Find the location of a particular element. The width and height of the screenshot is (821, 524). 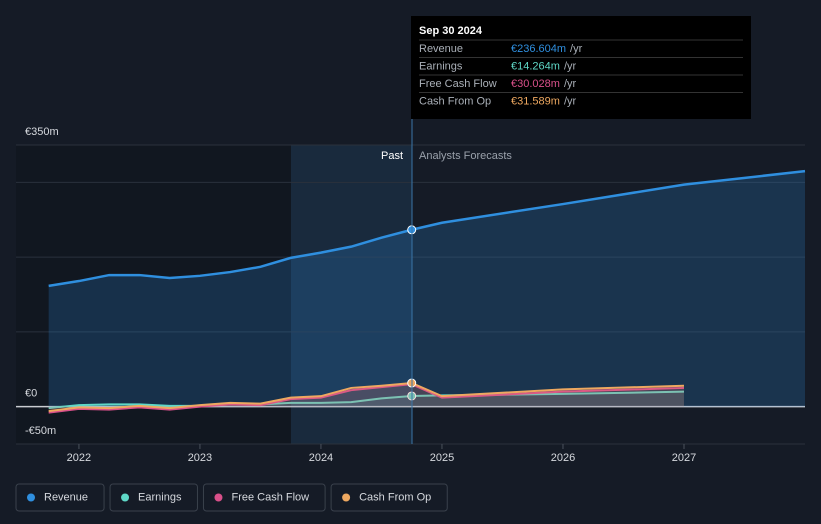

y-tick-label: €0 is located at coordinates (31, 394).